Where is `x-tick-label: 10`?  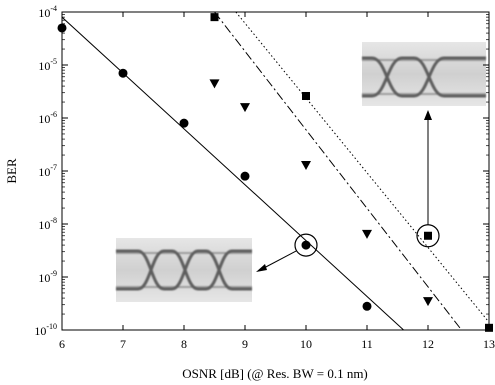 x-tick-label: 10 is located at coordinates (306, 344).